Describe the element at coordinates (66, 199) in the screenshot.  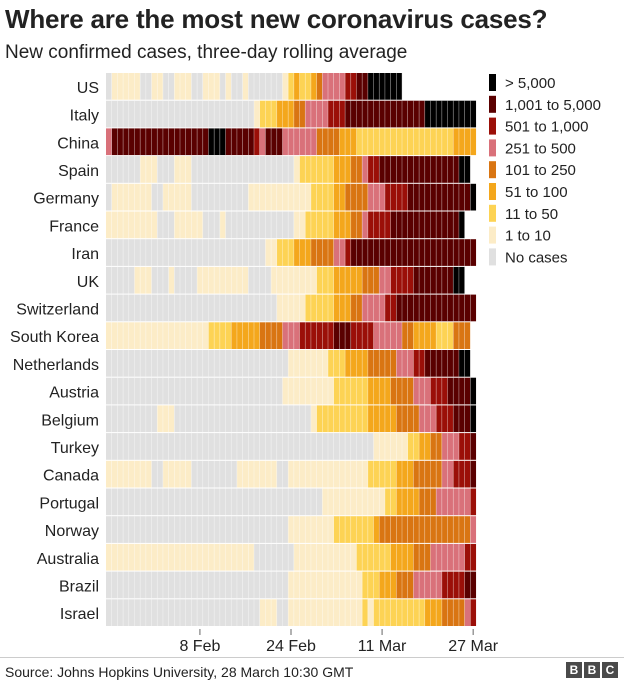
I see `country-label: Germany` at that location.